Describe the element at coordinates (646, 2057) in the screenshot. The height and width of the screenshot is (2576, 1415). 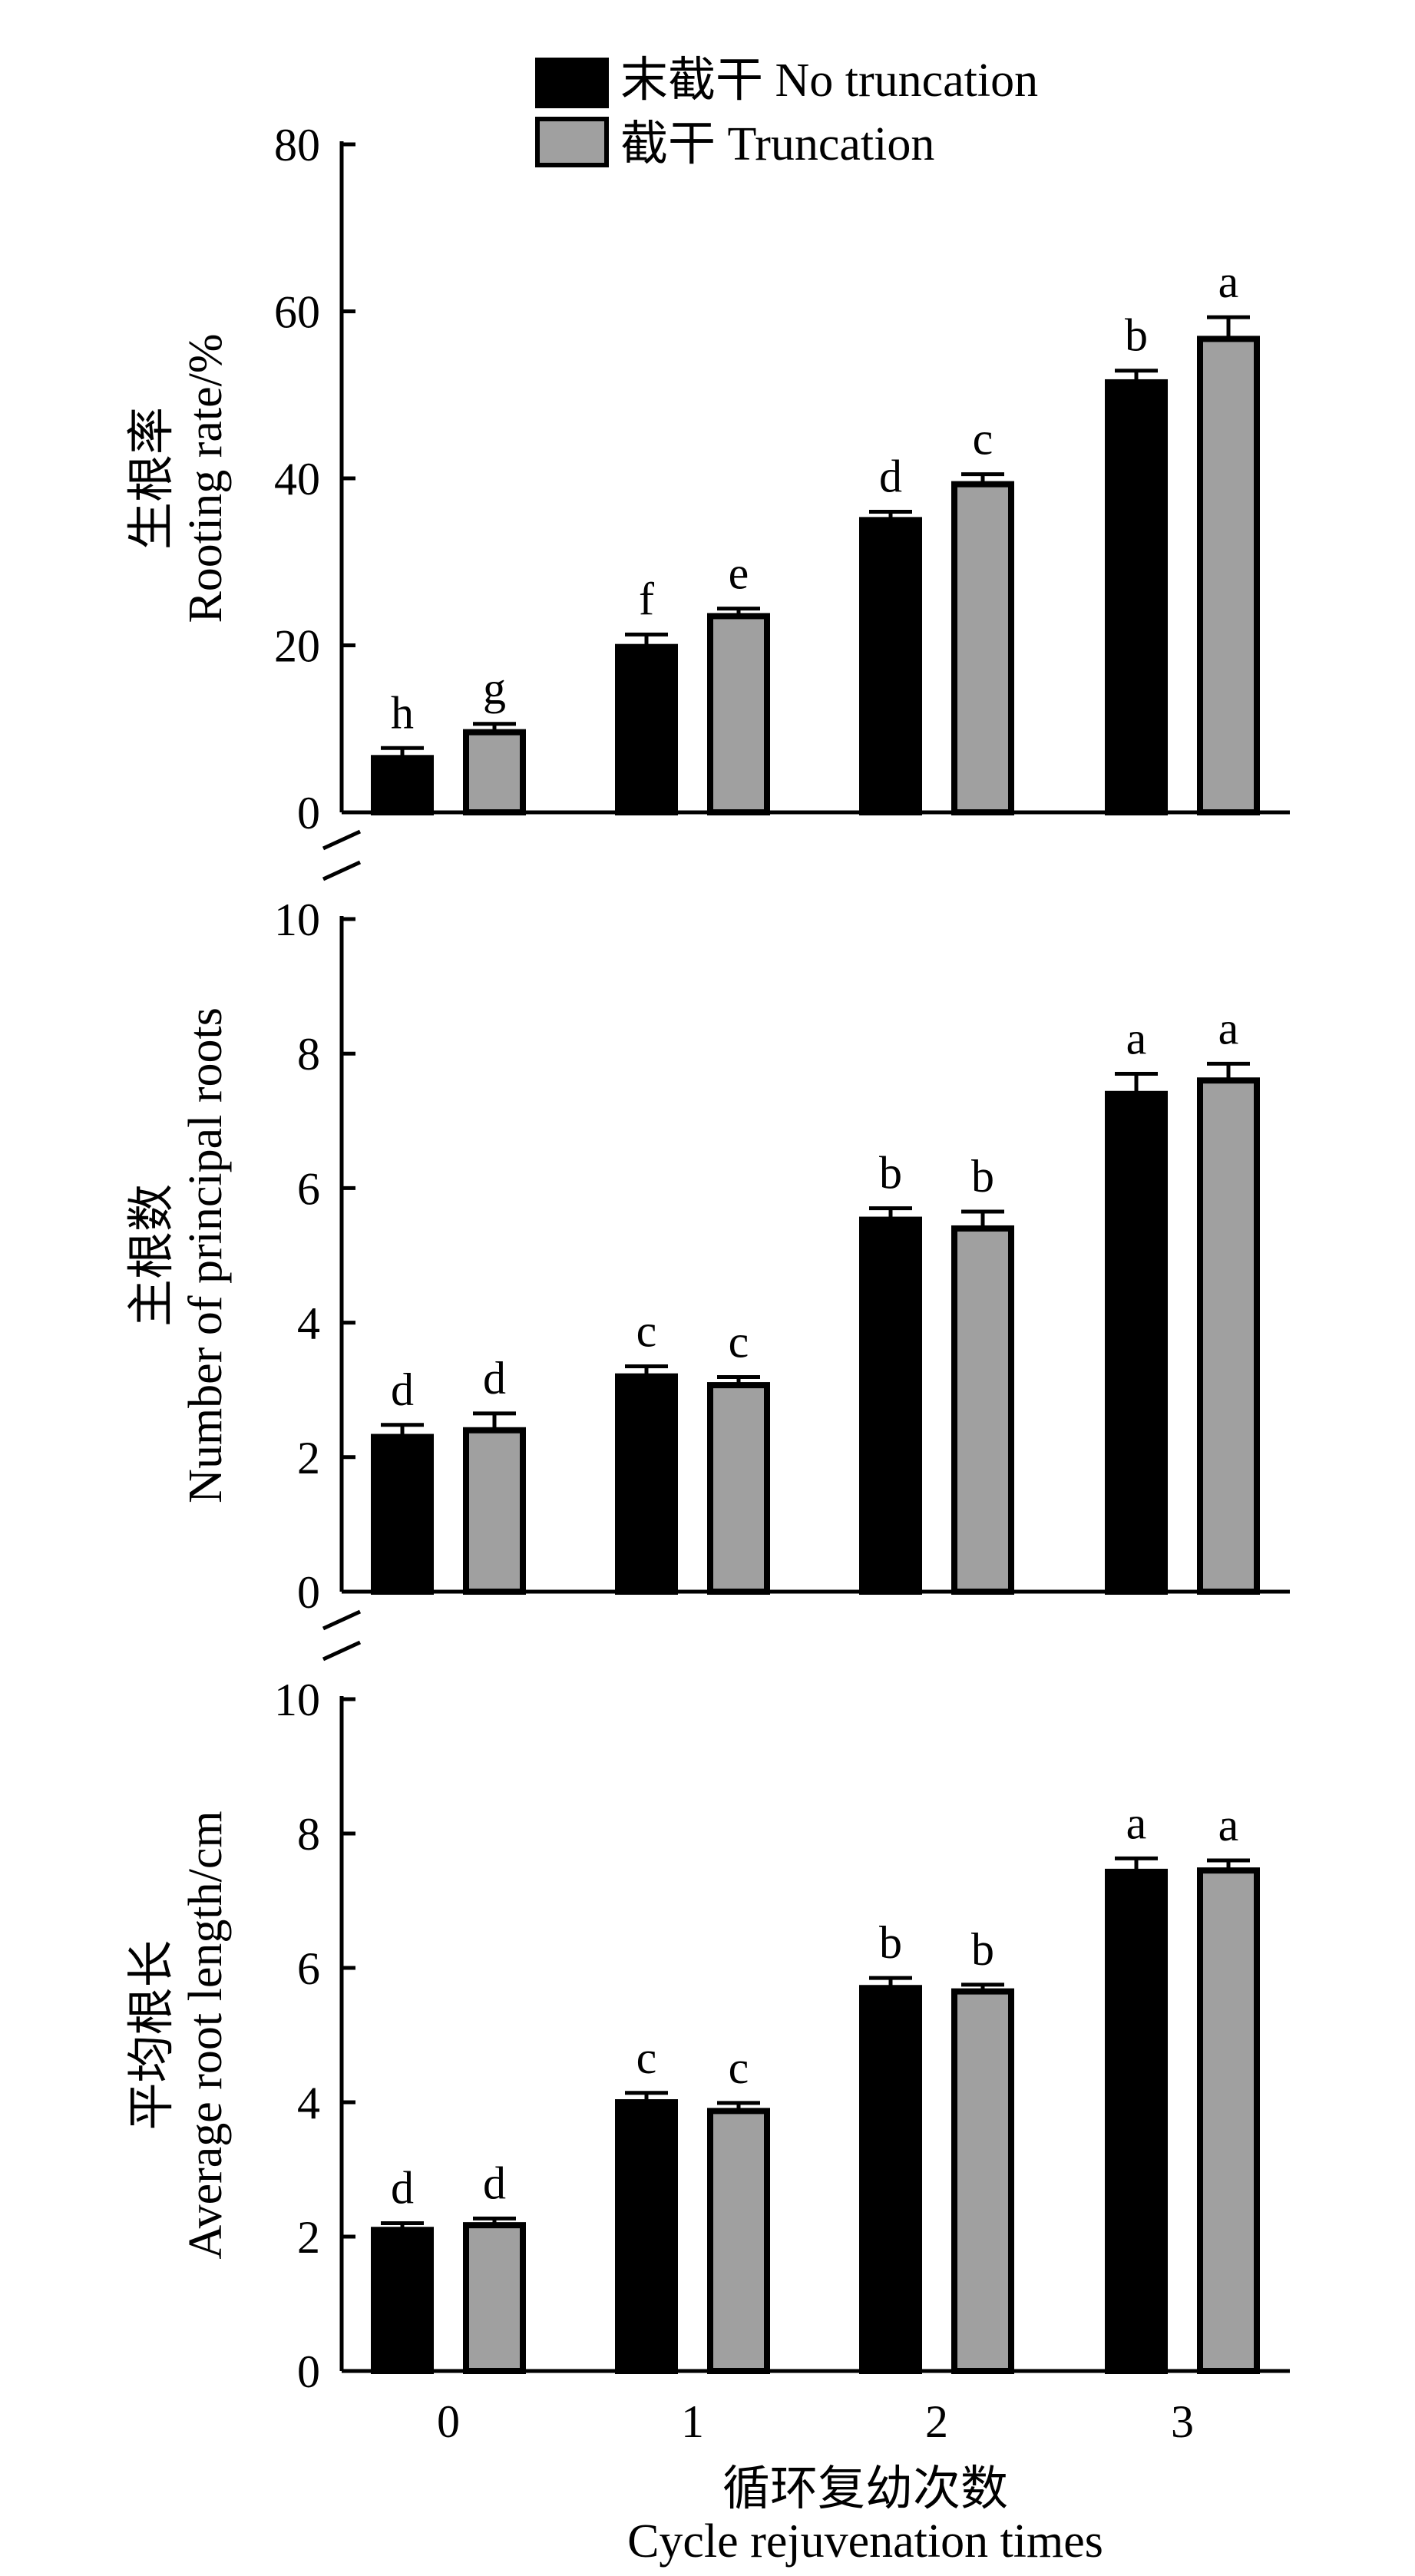
I see `significance-letter-2-0-1: c` at that location.